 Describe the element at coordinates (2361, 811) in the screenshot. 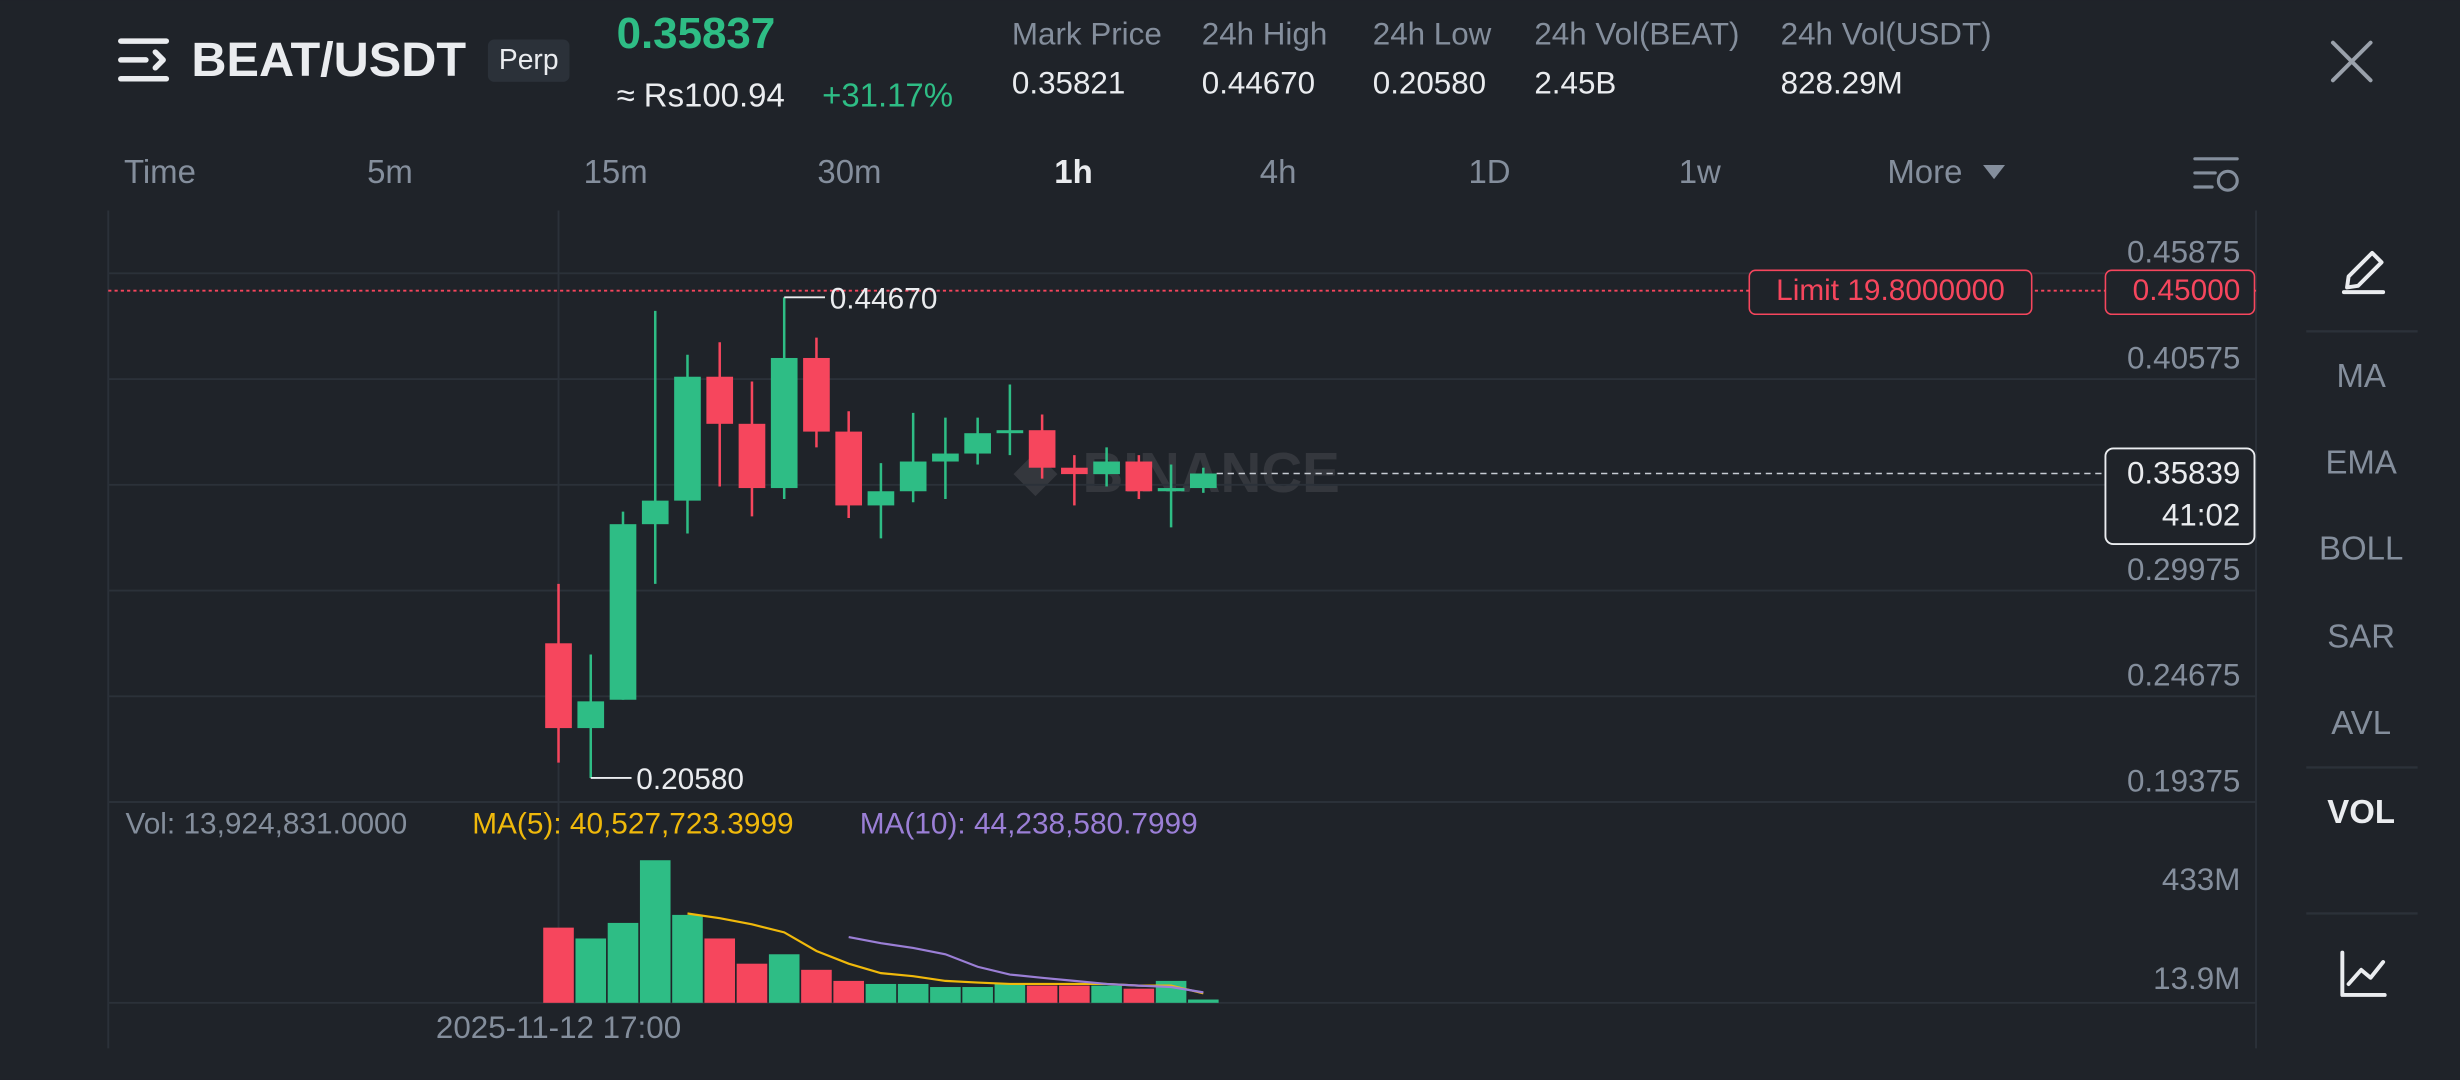

I see `indicator-active: VOL` at that location.